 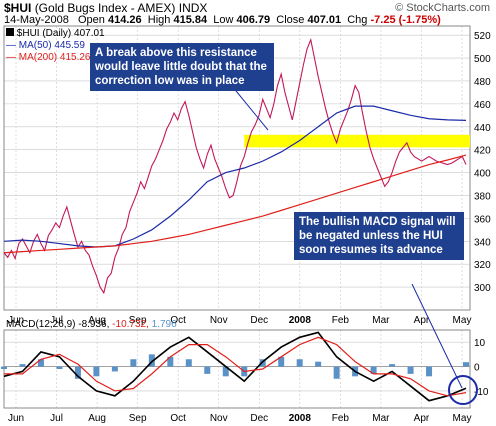 What do you see at coordinates (290, 20) in the screenshot?
I see `close-label: Close` at bounding box center [290, 20].